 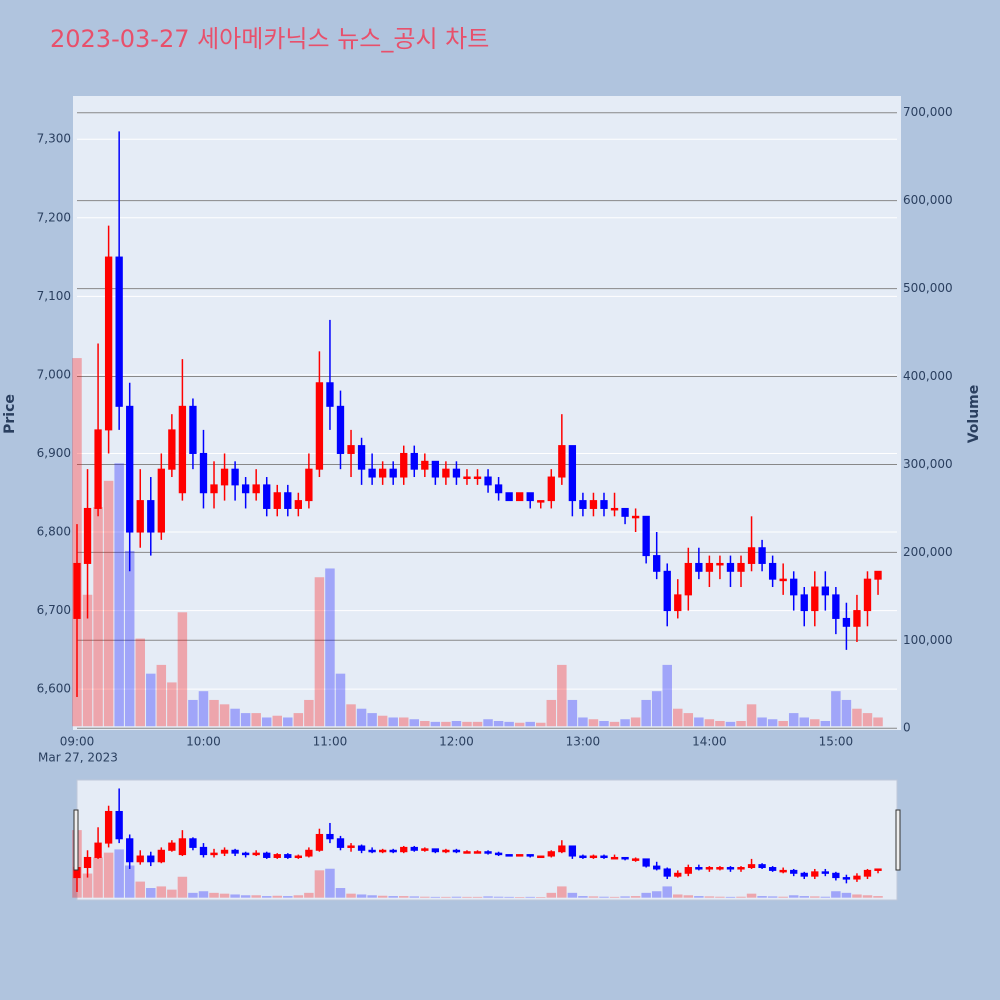 I want to click on range-slider, so click(x=487, y=840).